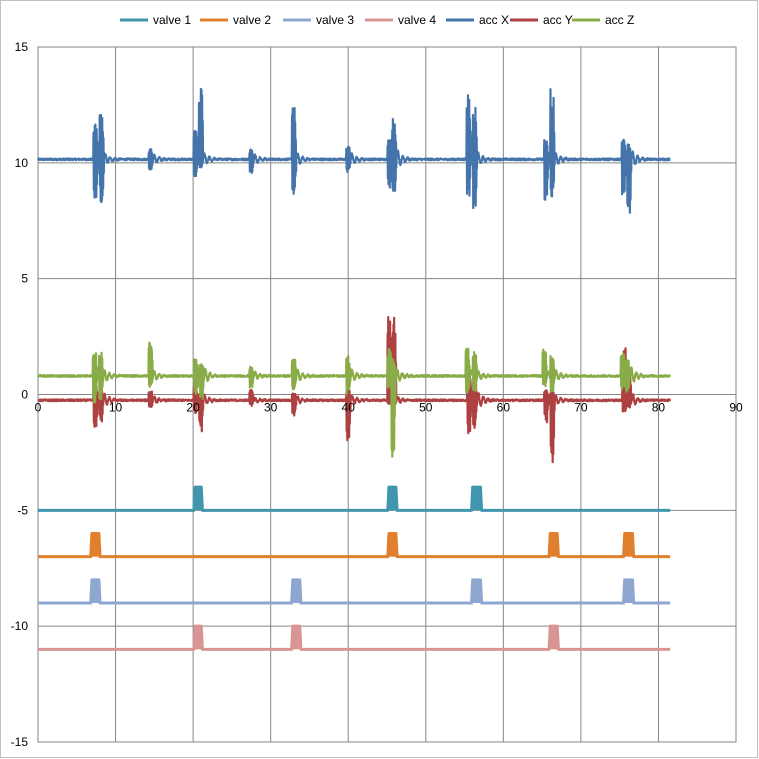 The height and width of the screenshot is (759, 759). I want to click on x-tick-label: 0, so click(38, 408).